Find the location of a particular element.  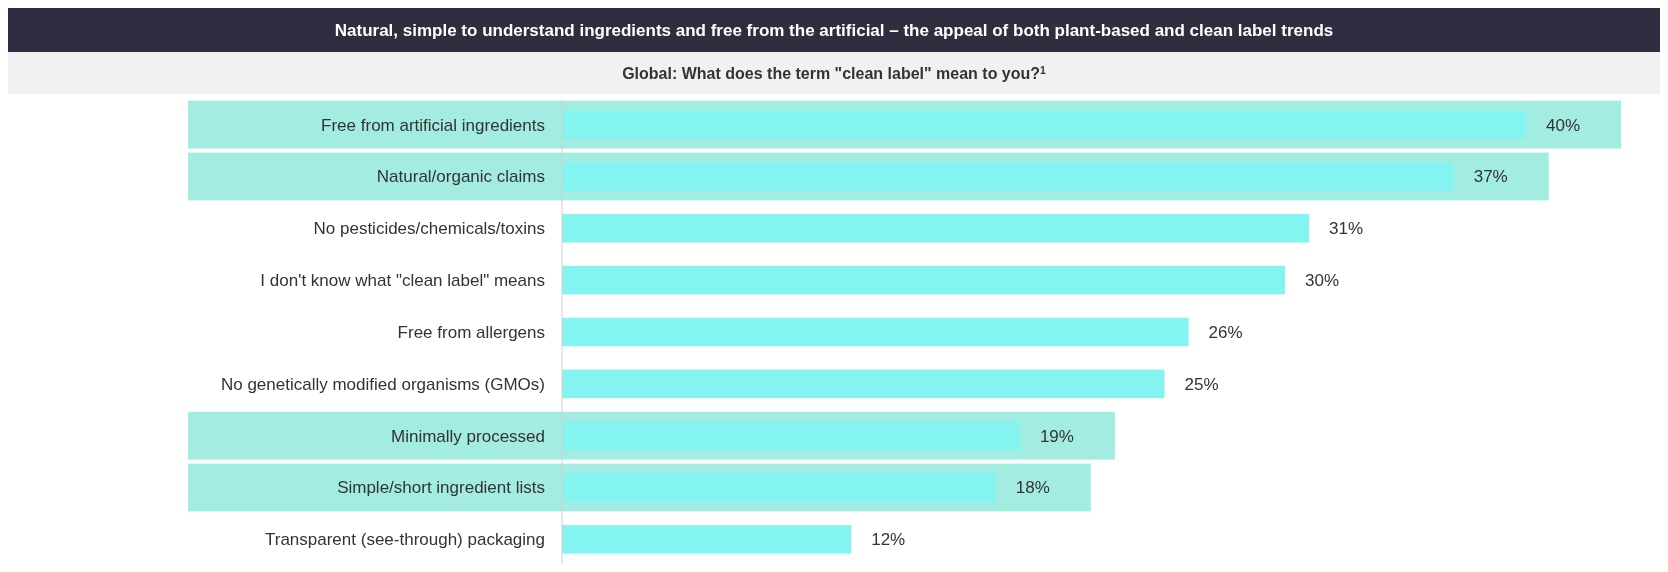

data-label: 19% is located at coordinates (1056, 436).